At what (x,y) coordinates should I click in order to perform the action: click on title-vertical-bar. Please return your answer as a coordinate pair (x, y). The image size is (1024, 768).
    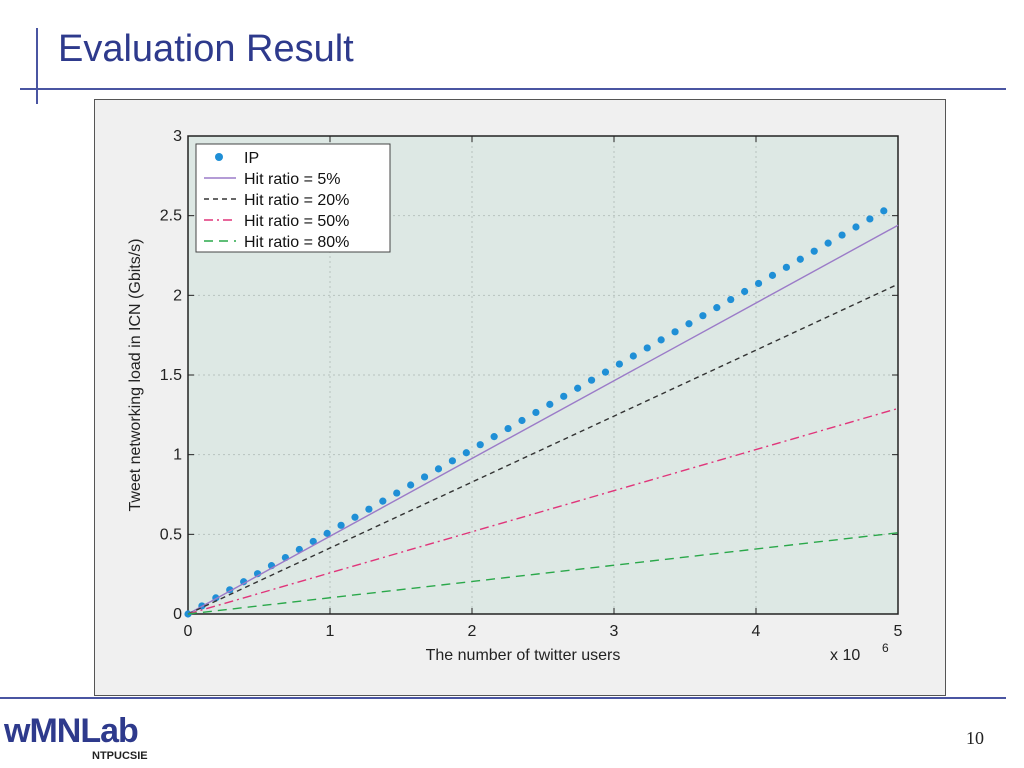
    Looking at the image, I should click on (37, 66).